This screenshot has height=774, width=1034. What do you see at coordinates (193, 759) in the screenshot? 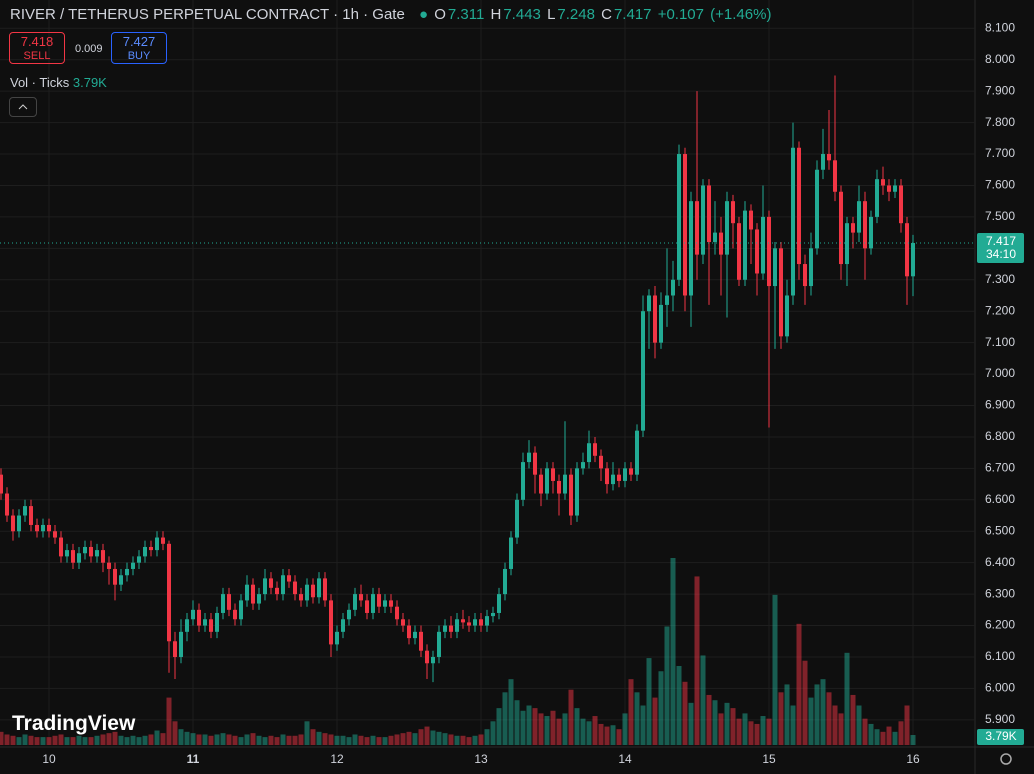
I see `x-tick-label: 11` at bounding box center [193, 759].